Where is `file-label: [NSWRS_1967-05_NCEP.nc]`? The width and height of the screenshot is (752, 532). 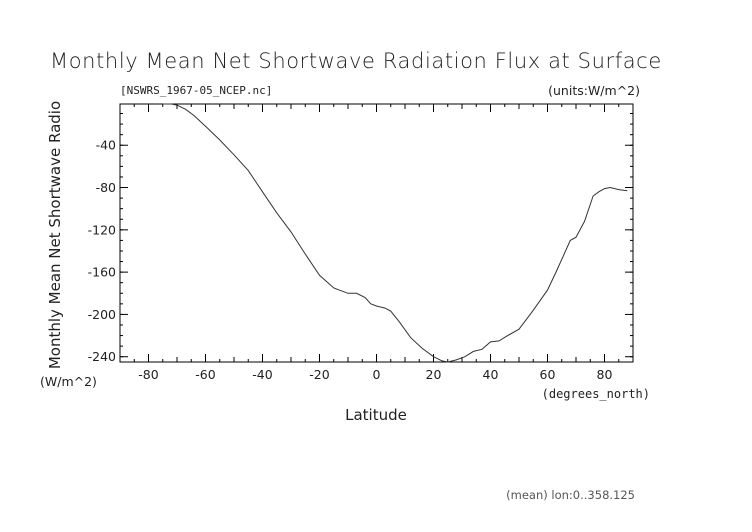
file-label: [NSWRS_1967-05_NCEP.nc] is located at coordinates (196, 90).